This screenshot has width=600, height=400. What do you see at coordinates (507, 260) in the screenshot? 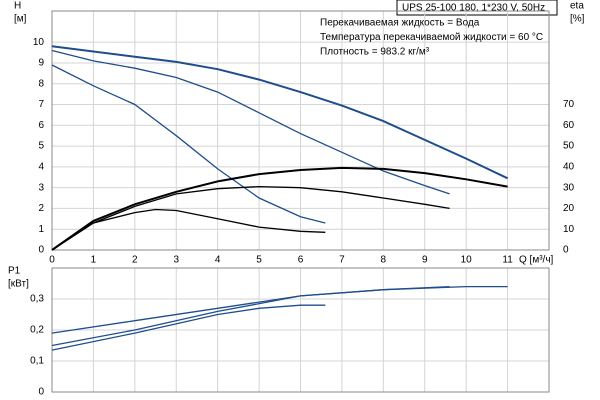
I see `x-tick-label: 11` at bounding box center [507, 260].